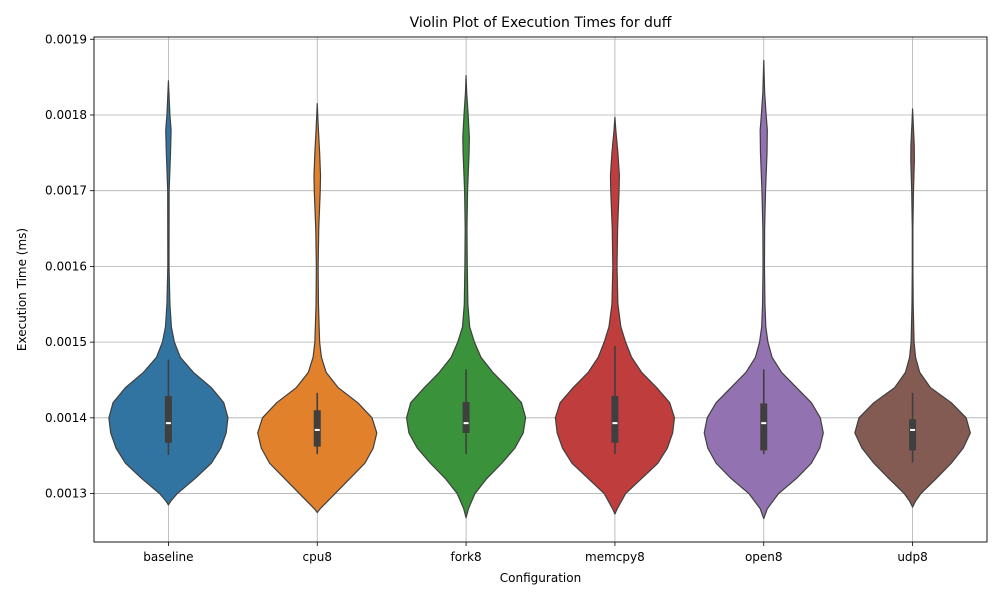 The width and height of the screenshot is (1000, 600). I want to click on violin-baseline, so click(168, 293).